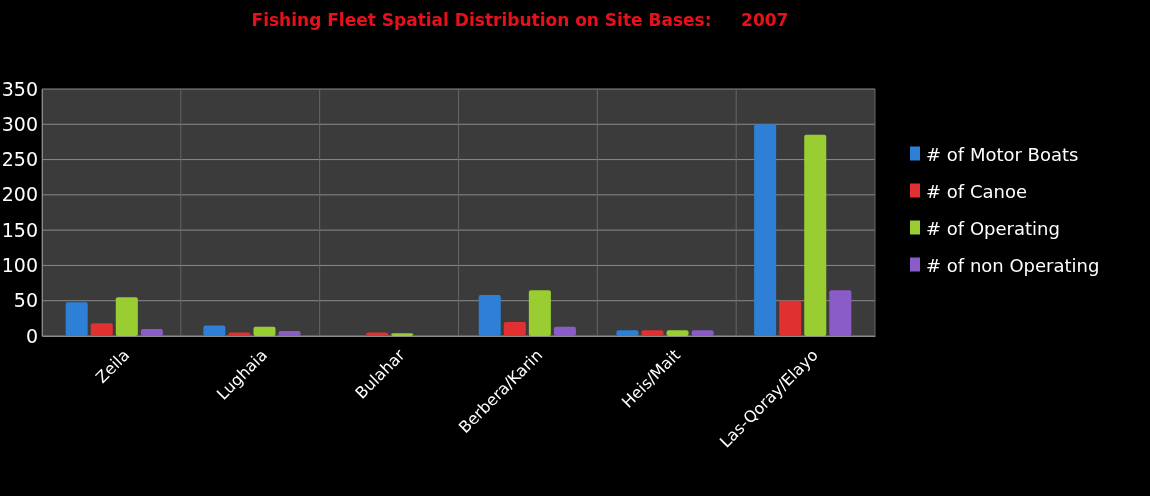 Image resolution: width=1150 pixels, height=496 pixels. What do you see at coordinates (19, 194) in the screenshot?
I see `y-tick-label: 200` at bounding box center [19, 194].